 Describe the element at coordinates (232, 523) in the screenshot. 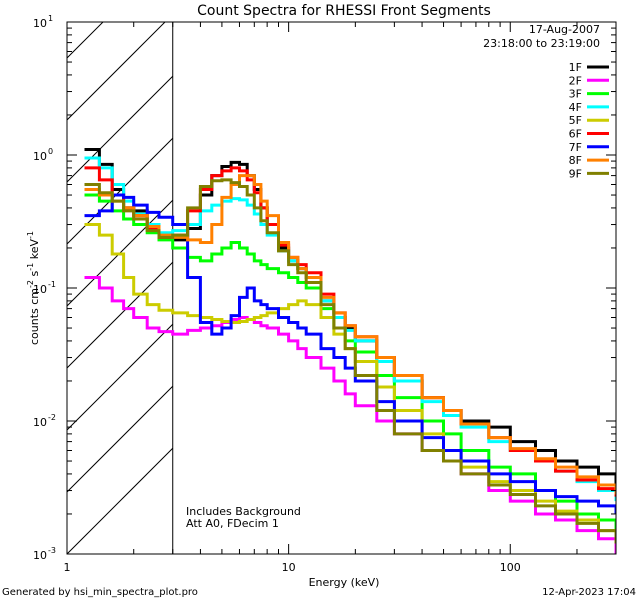

I see `annotation-attenuator: Att A0, FDecim 1` at that location.